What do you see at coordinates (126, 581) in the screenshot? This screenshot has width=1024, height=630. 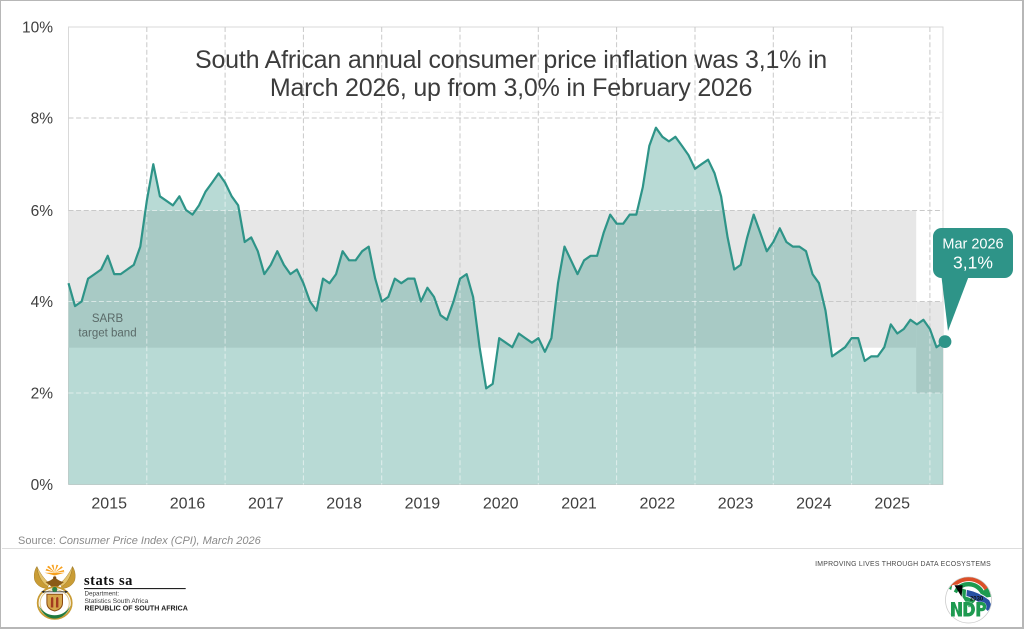 I see `svg-text: sa` at bounding box center [126, 581].